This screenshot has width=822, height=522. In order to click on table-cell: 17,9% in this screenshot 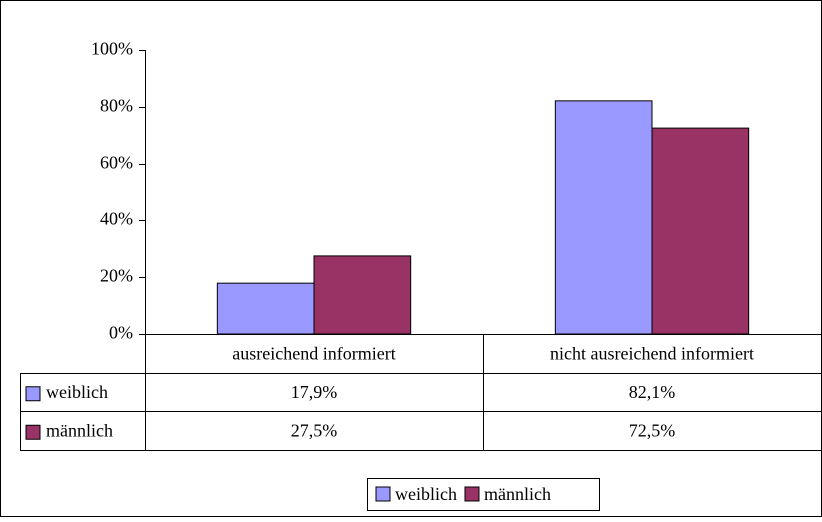, I will do `click(314, 392)`.